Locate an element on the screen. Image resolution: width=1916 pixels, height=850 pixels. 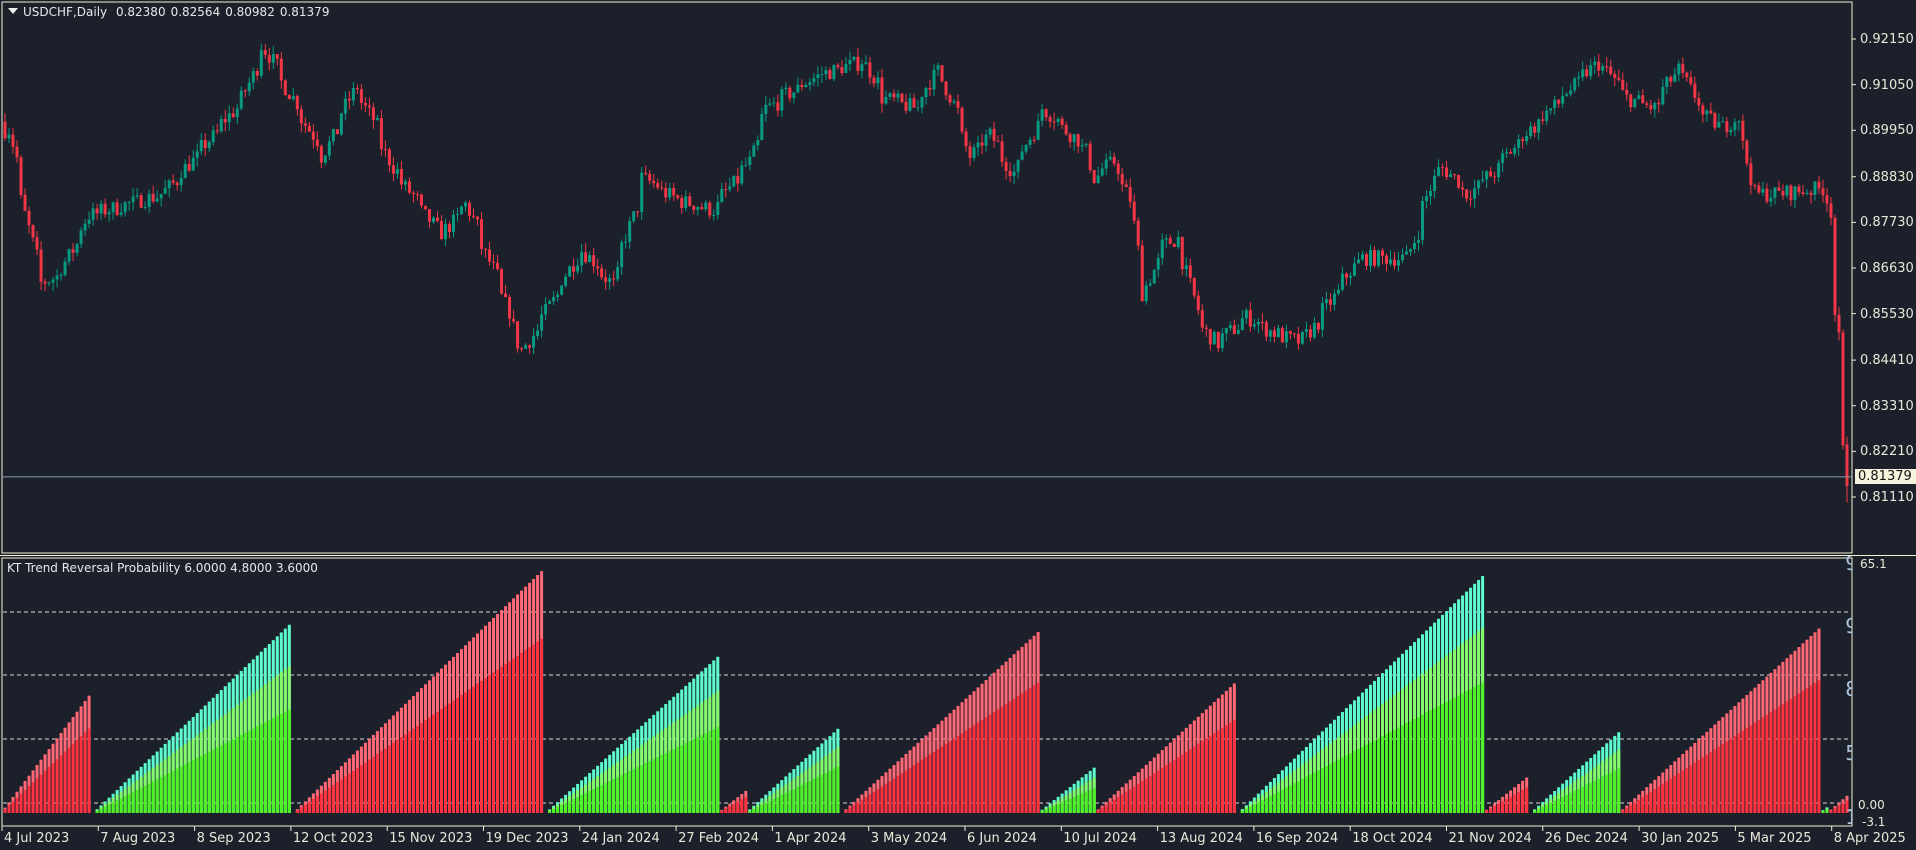
collapse-triangle-icon is located at coordinates (13, 11).